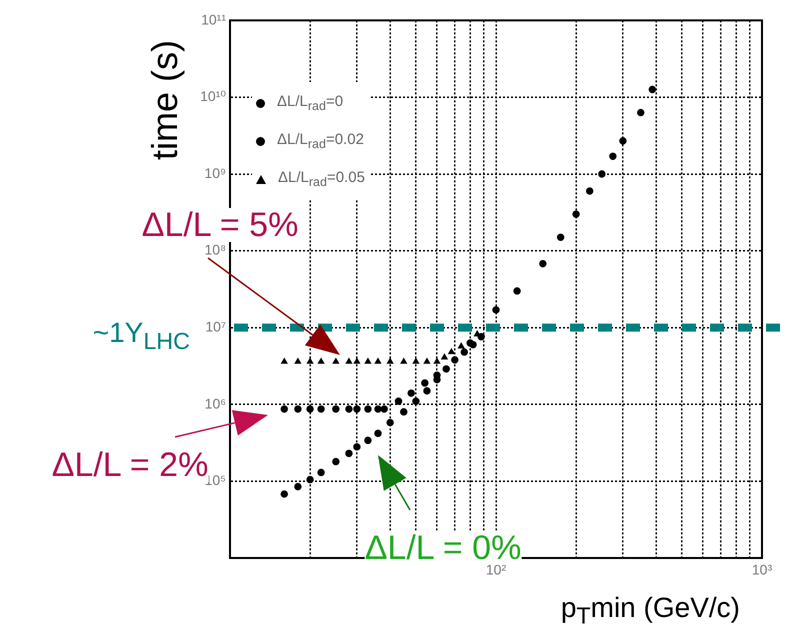 Image resolution: width=788 pixels, height=632 pixels. Describe the element at coordinates (650, 611) in the screenshot. I see `x-axis-title: p$_{T}$min (GeV/c)` at that location.